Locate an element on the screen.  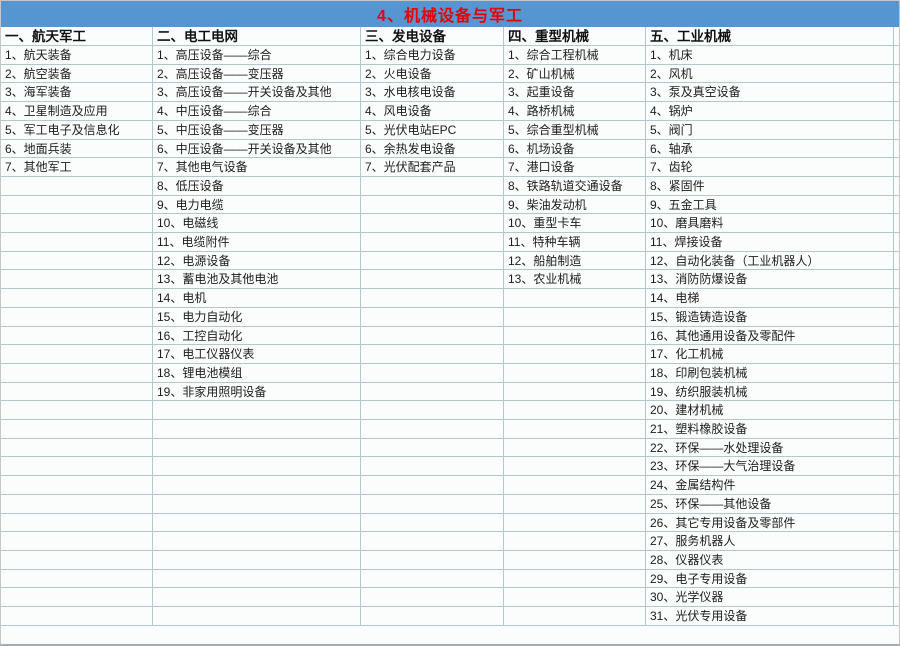
category-cell: 27、服务机器人 is located at coordinates (770, 541).